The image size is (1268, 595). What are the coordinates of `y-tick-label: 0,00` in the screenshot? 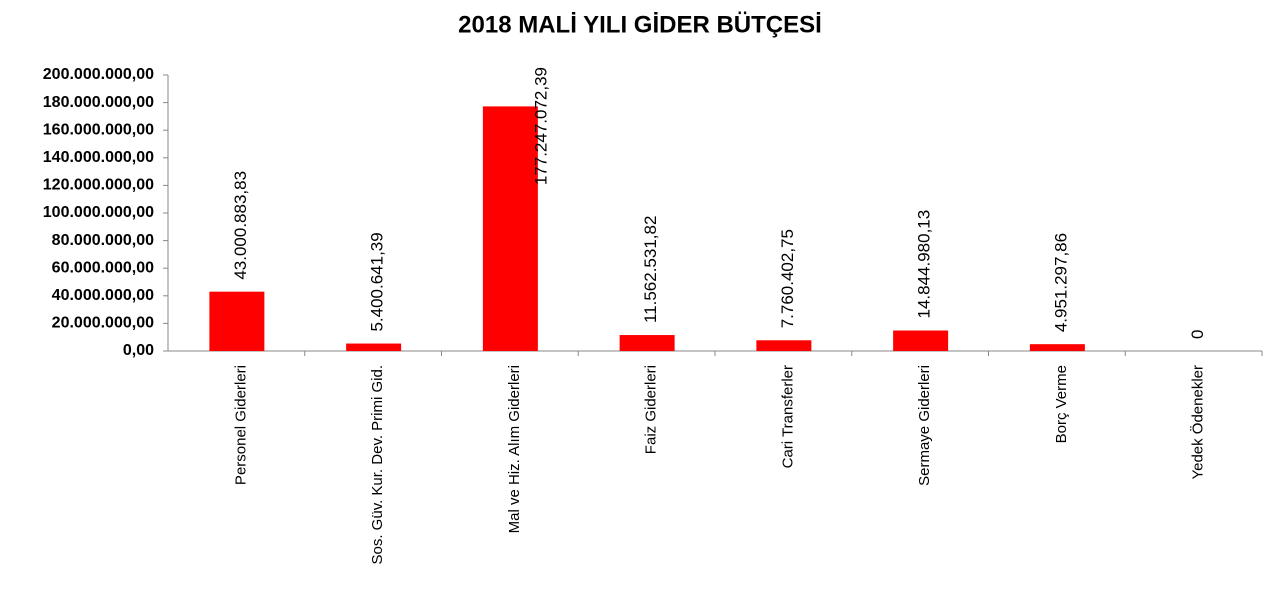 It's located at (138, 350).